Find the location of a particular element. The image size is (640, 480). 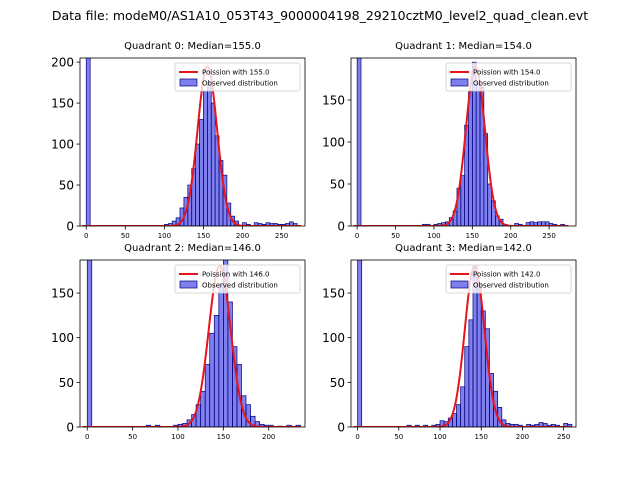

legend-label-poisson: Poission with 146.0 is located at coordinates (236, 275).